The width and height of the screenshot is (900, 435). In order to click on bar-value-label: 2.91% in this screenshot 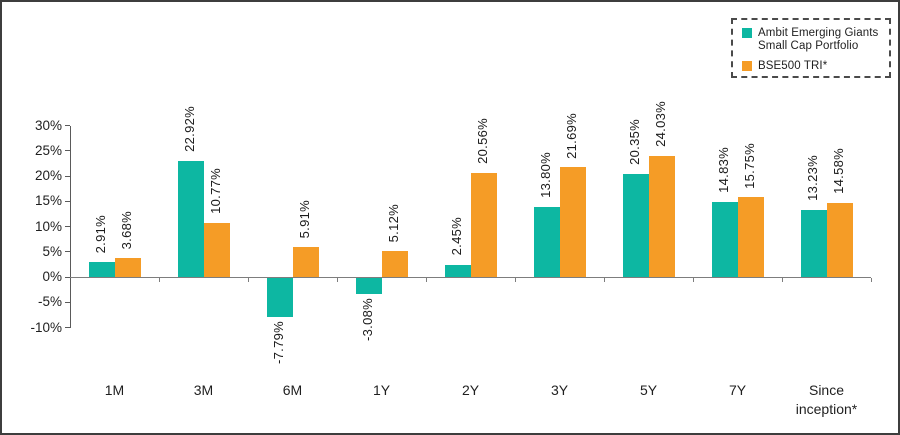, I will do `click(100, 234)`.